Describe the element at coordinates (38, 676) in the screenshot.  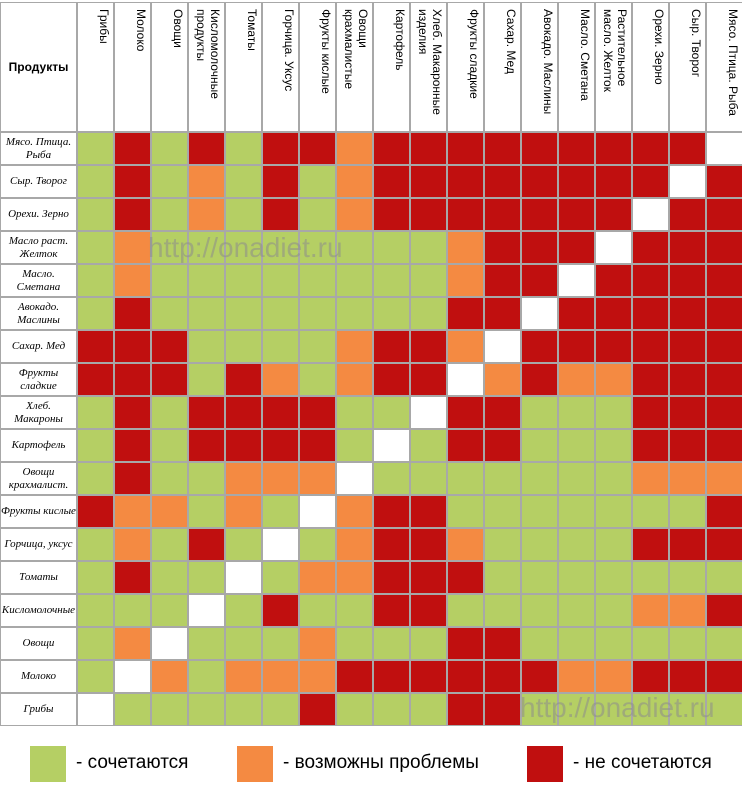
I see `row-header: Молоко` at that location.